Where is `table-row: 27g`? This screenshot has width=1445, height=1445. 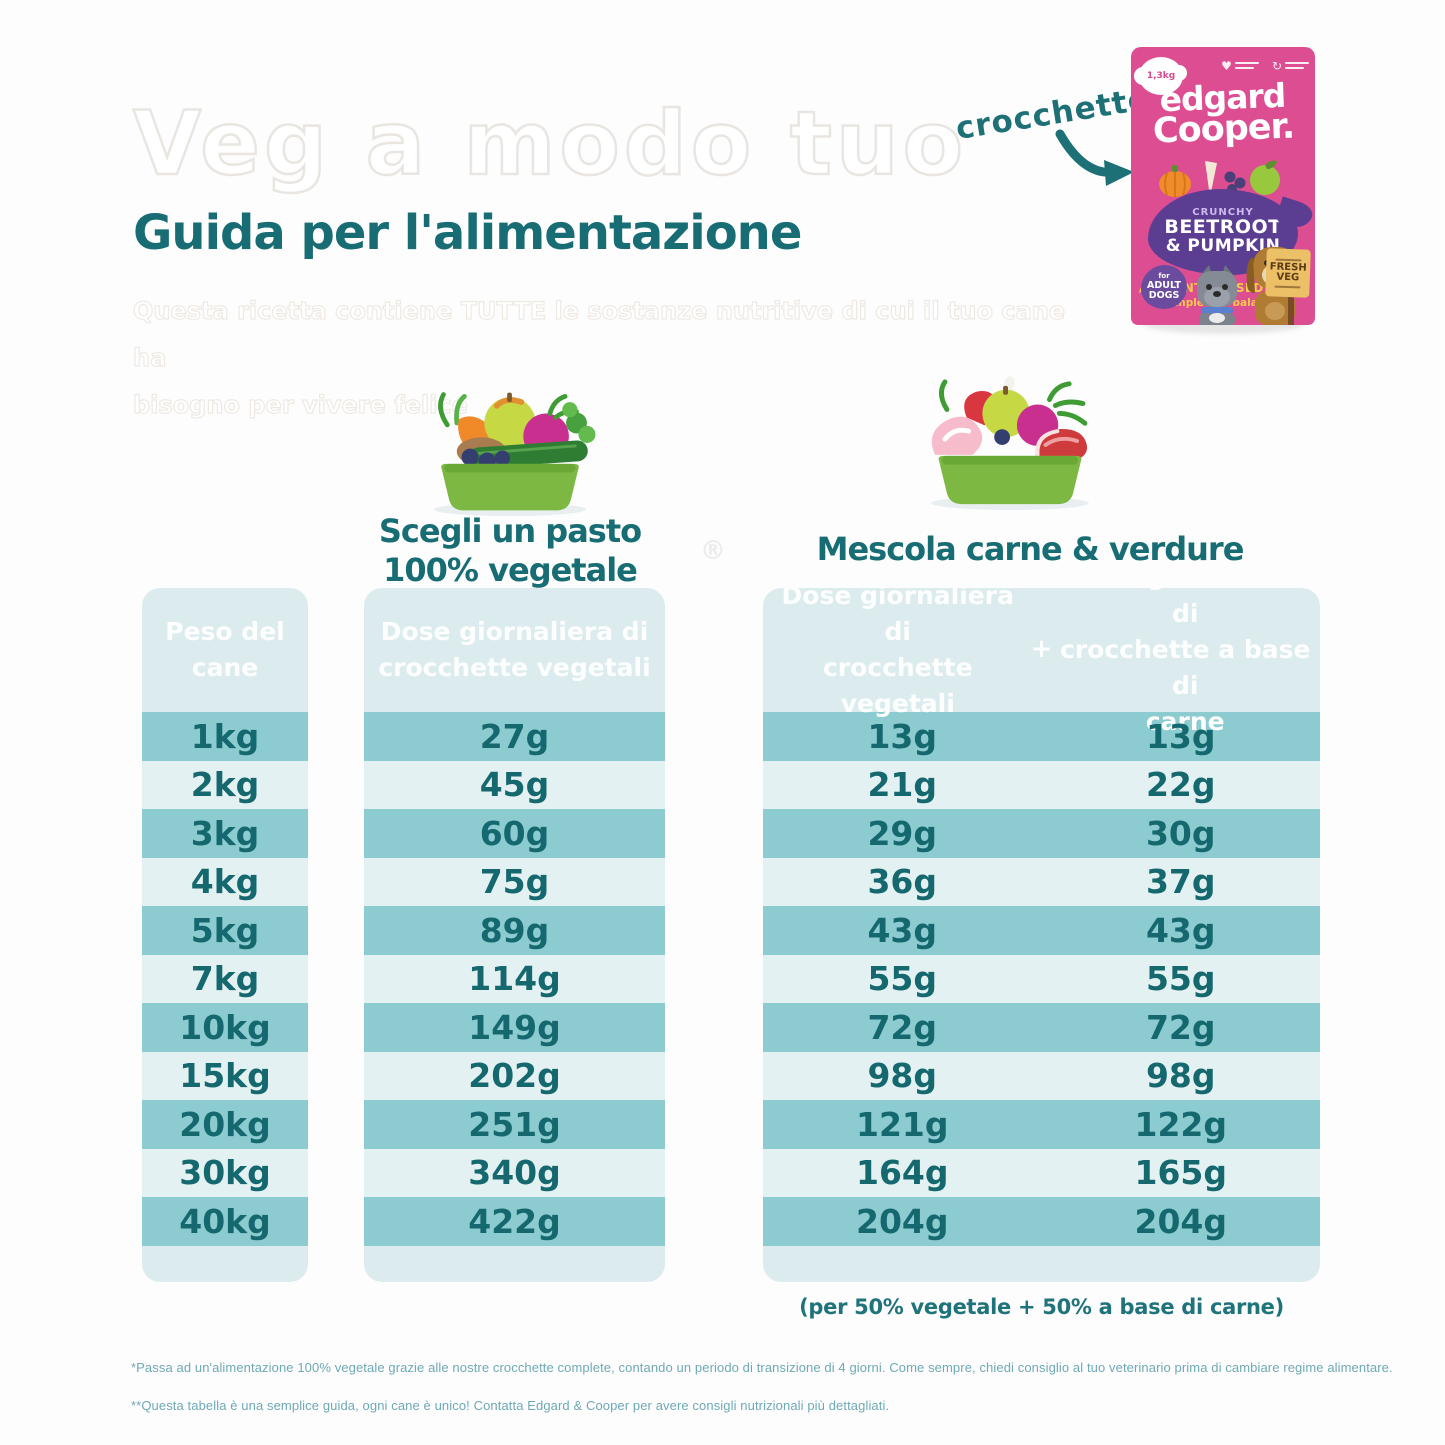 table-row: 27g is located at coordinates (514, 736).